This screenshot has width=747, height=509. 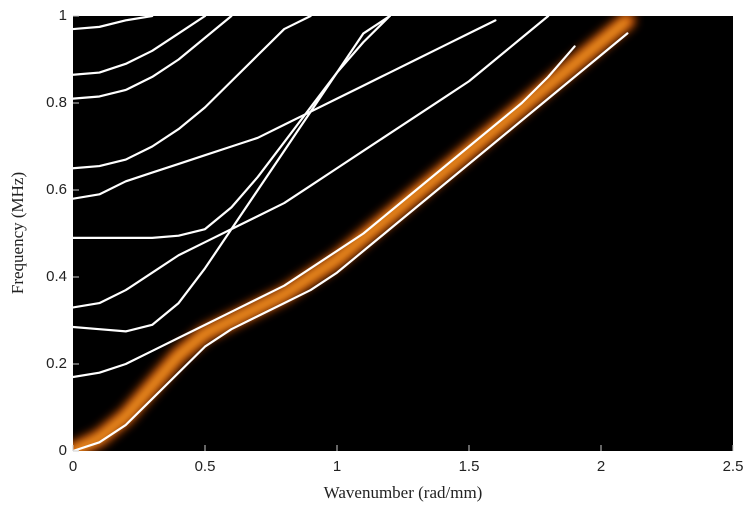 What do you see at coordinates (73, 466) in the screenshot?
I see `x-tick-label: 0` at bounding box center [73, 466].